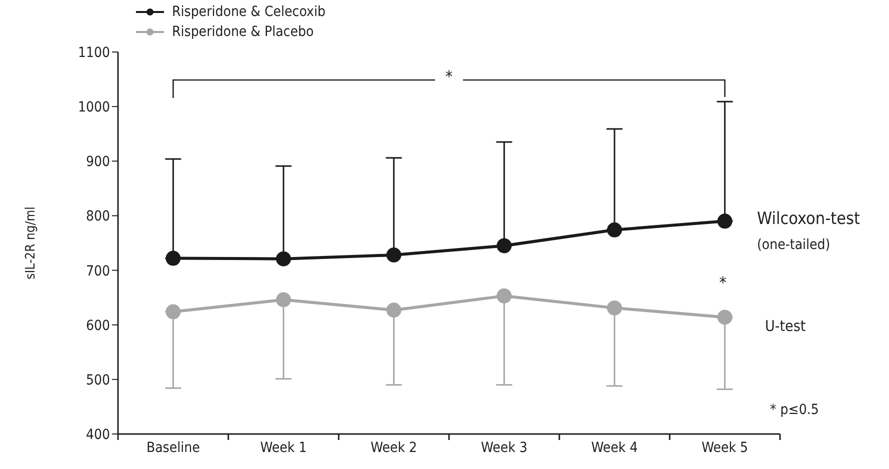 The image size is (889, 469). Describe the element at coordinates (394, 448) in the screenshot. I see `x-tick-label: Week 2` at that location.